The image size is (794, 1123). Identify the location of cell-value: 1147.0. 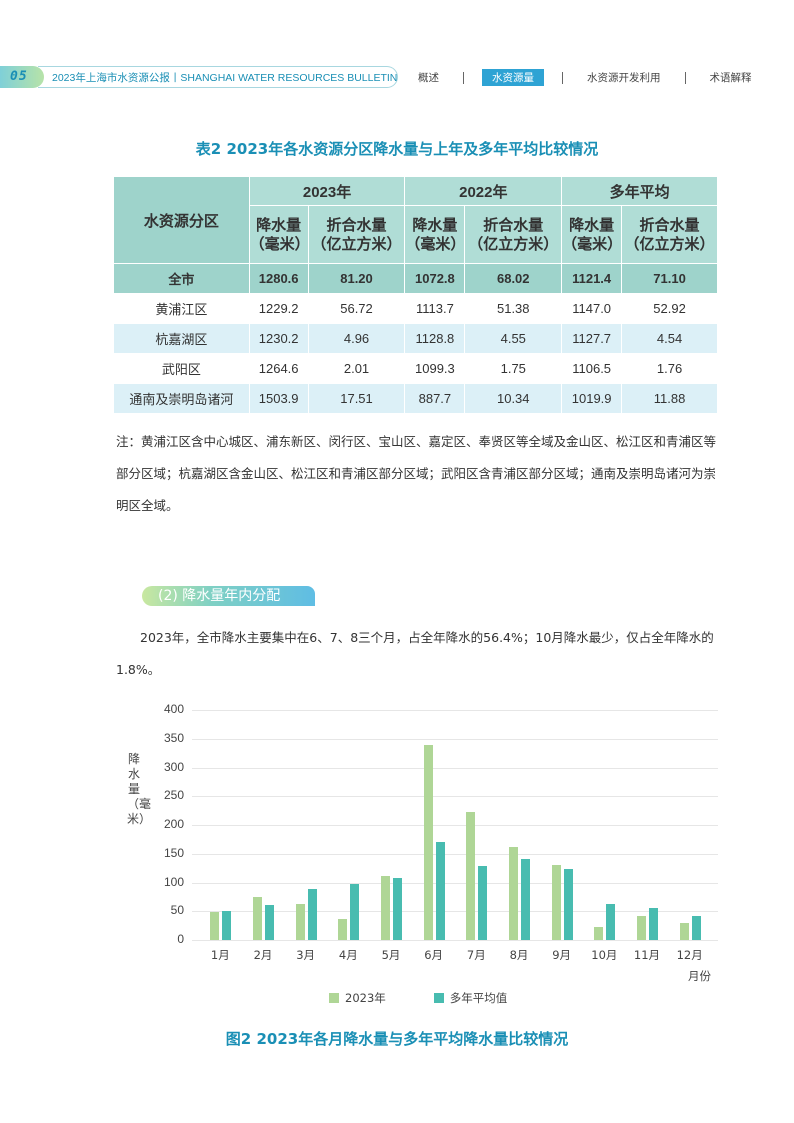
(592, 308).